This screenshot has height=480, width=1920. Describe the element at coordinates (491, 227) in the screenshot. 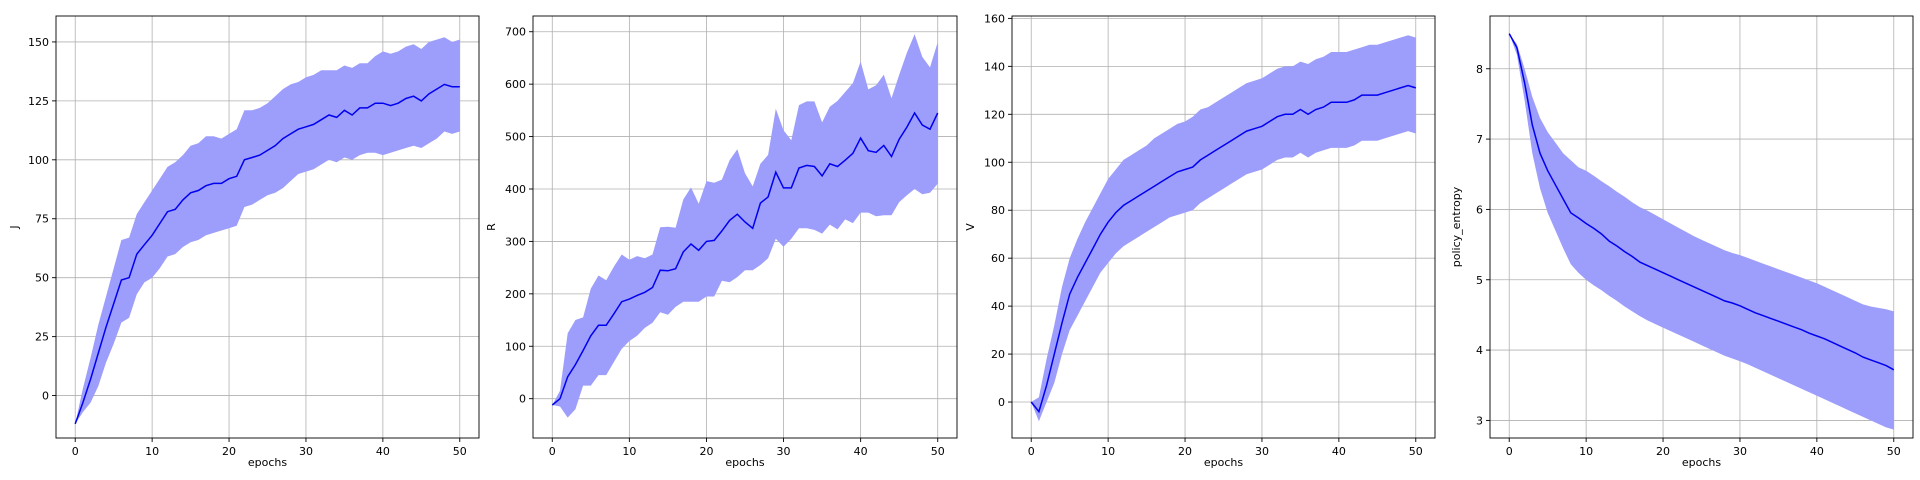

I see `y-axis-label: R` at that location.